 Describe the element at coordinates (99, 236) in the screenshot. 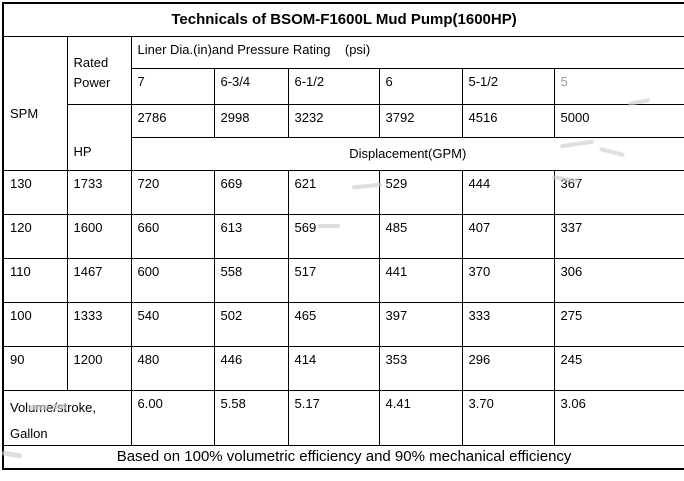

I see `hp-value: 1600` at that location.